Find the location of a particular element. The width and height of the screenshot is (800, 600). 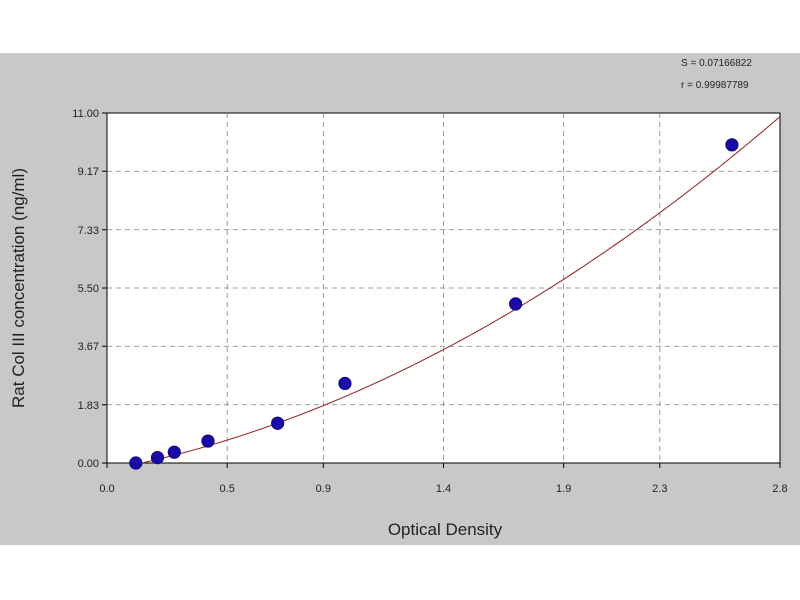

y-axis-ticks: 0.00 1.83 3.67 5.50 7.33 9.17 11.00 is located at coordinates (89, 289).